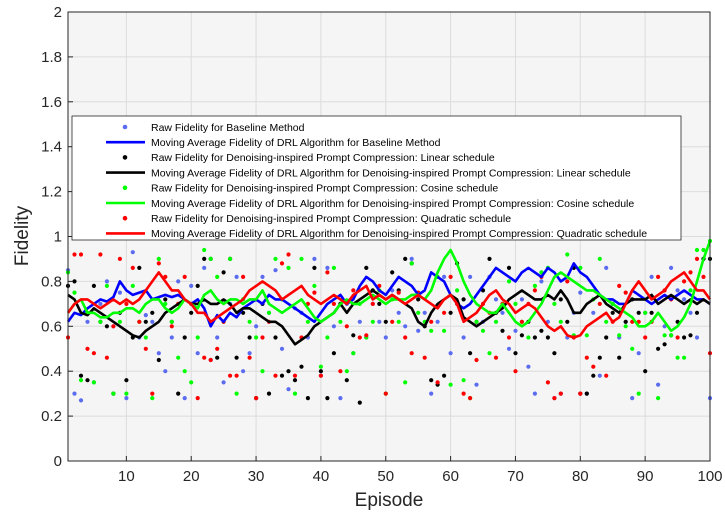 Image resolution: width=725 pixels, height=516 pixels. What do you see at coordinates (256, 476) in the screenshot?
I see `x-tick-label: 30` at bounding box center [256, 476].